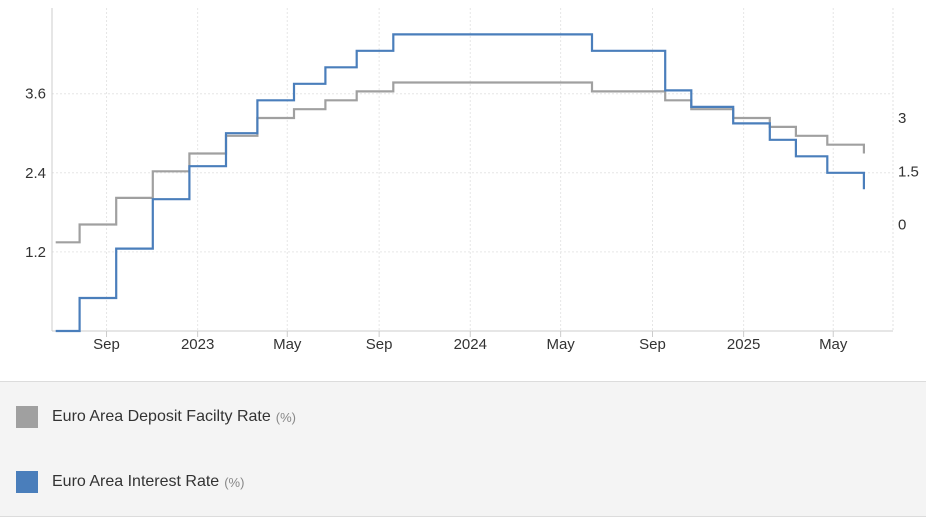  What do you see at coordinates (35, 94) in the screenshot?
I see `y-left-tick-label: 3.6` at bounding box center [35, 94].